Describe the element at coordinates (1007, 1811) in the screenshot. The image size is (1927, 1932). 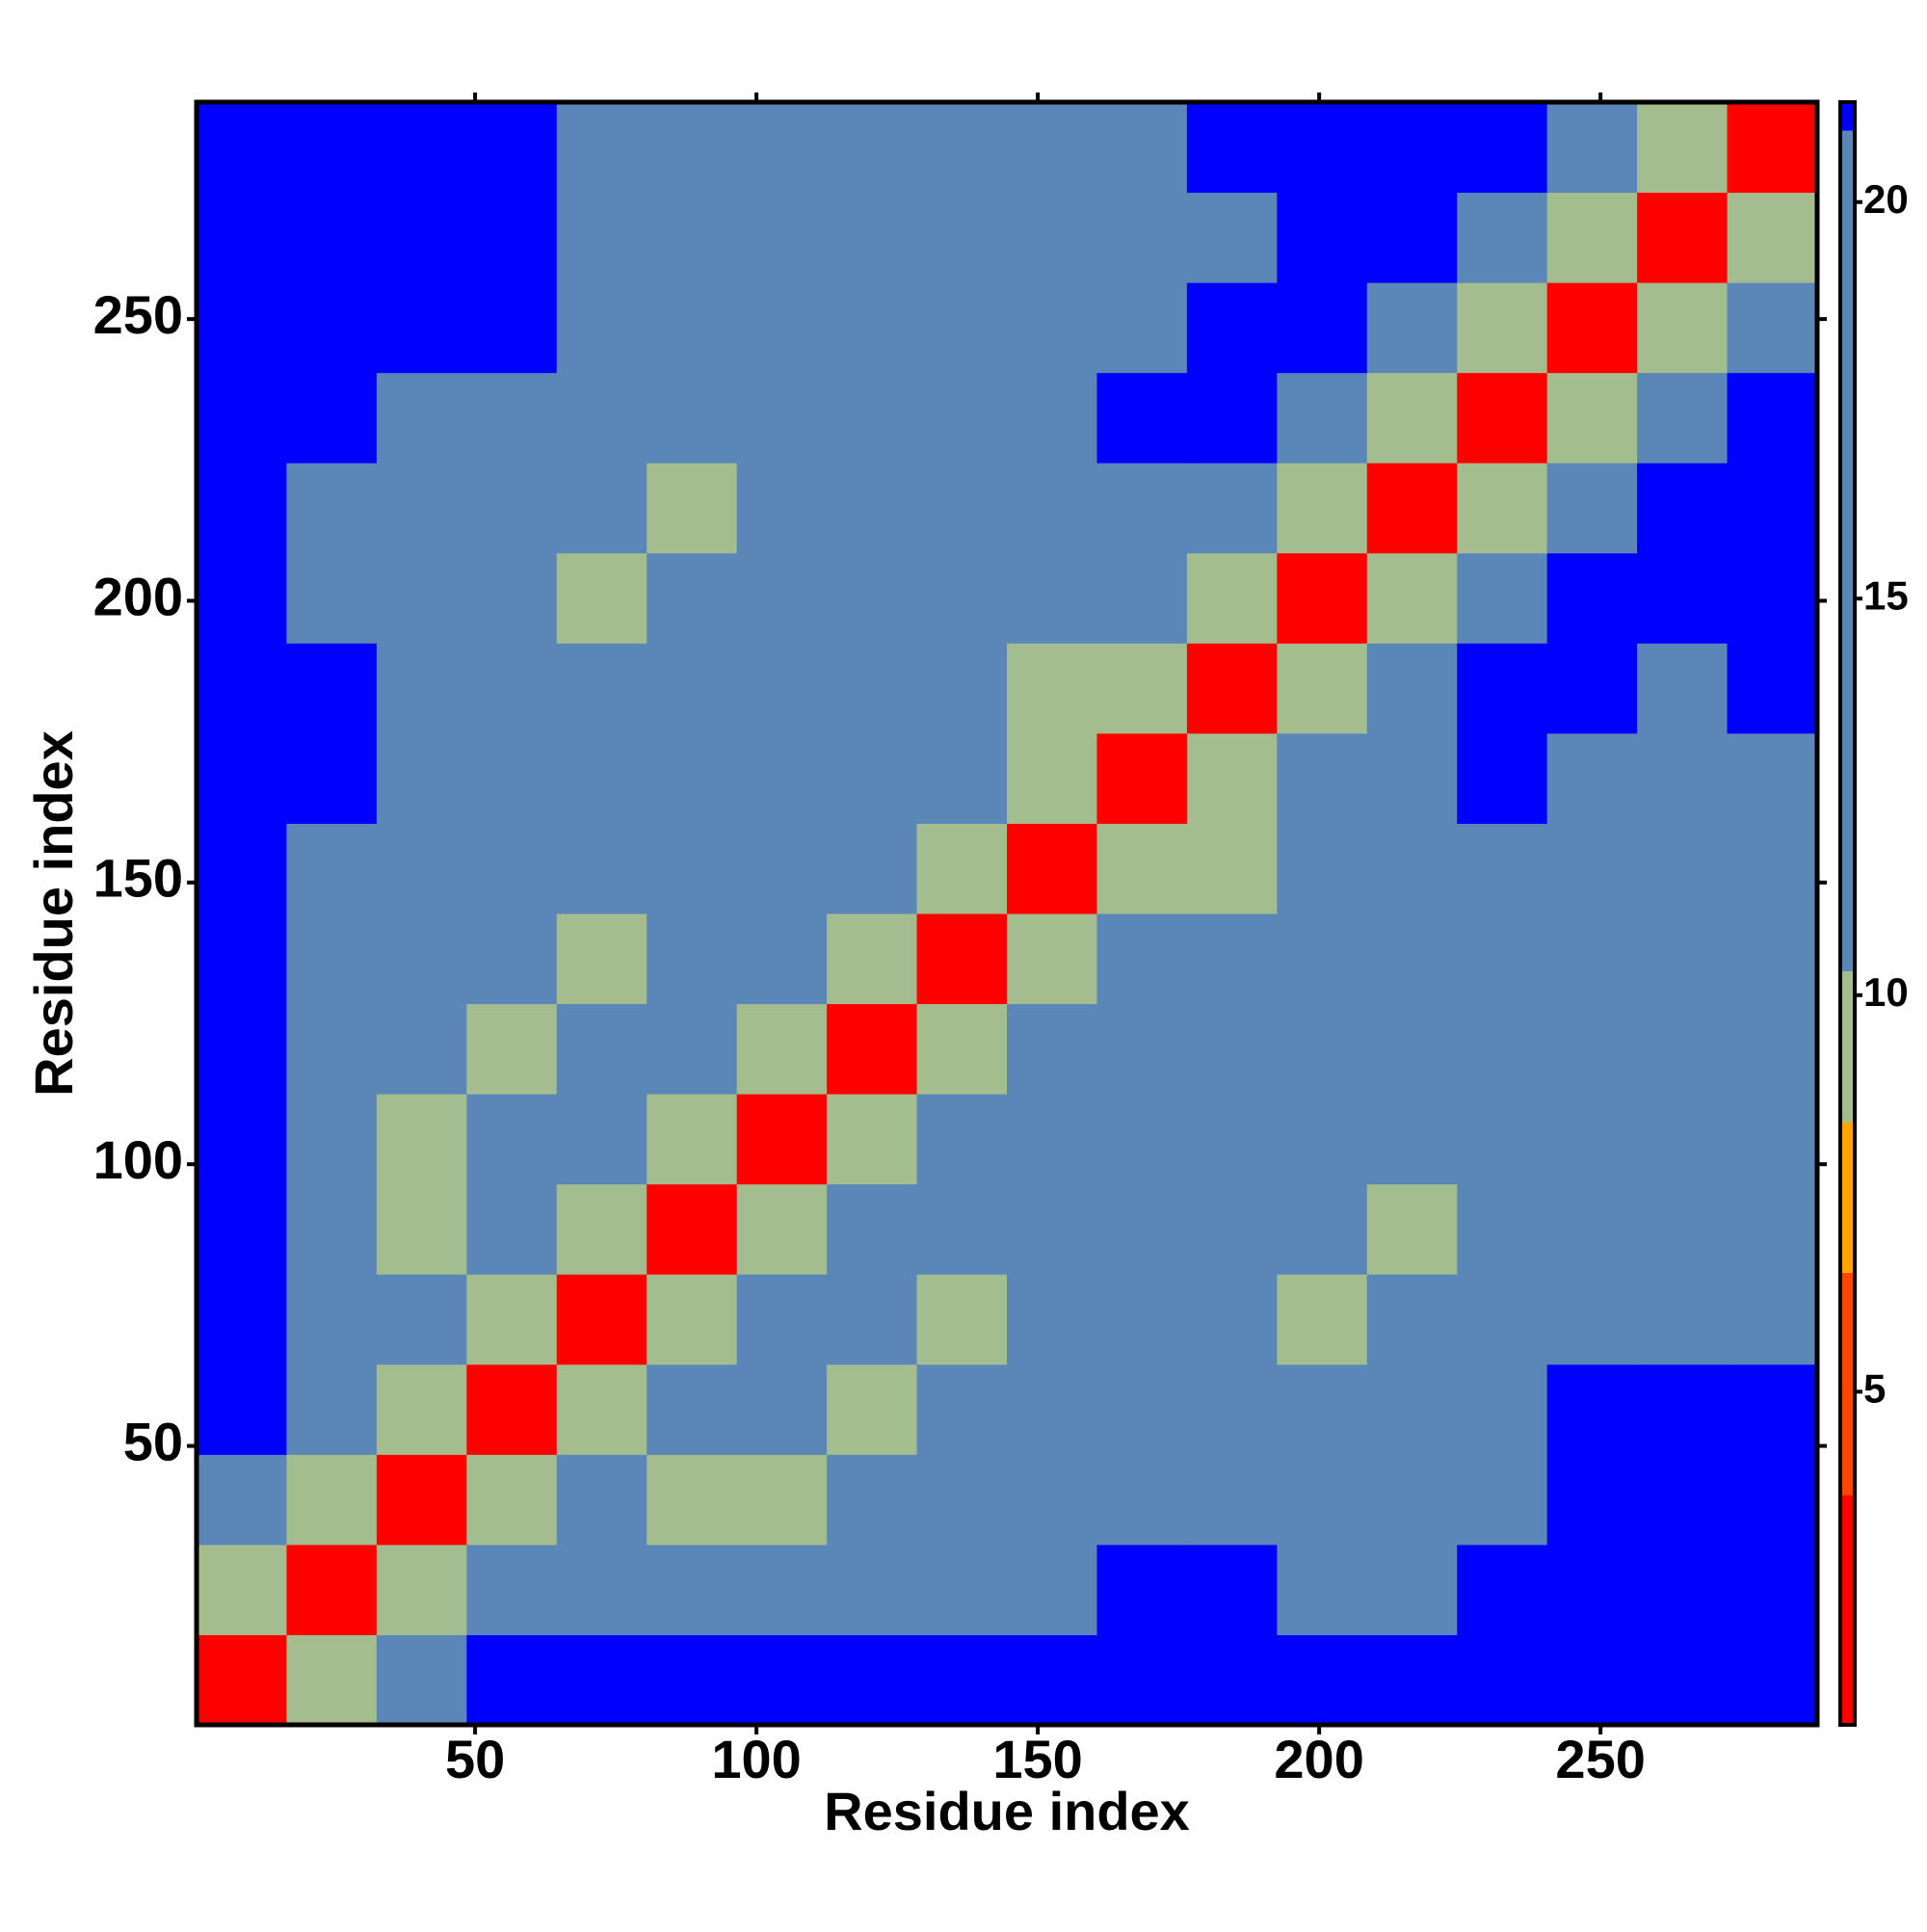
I see `x-axis-title: Residue index` at that location.